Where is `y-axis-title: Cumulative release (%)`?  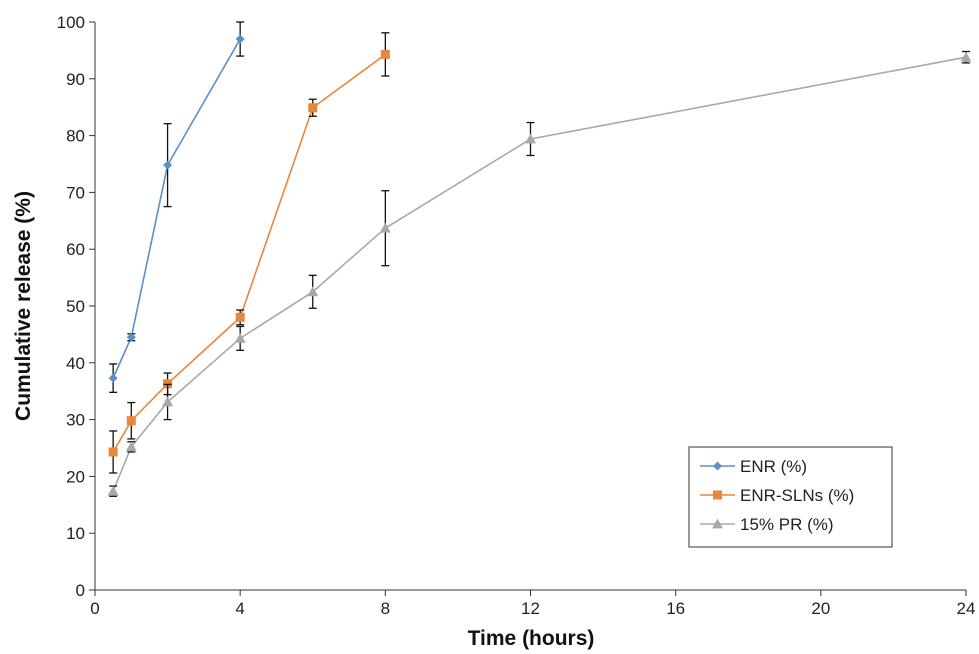 y-axis-title: Cumulative release (%) is located at coordinates (23, 306).